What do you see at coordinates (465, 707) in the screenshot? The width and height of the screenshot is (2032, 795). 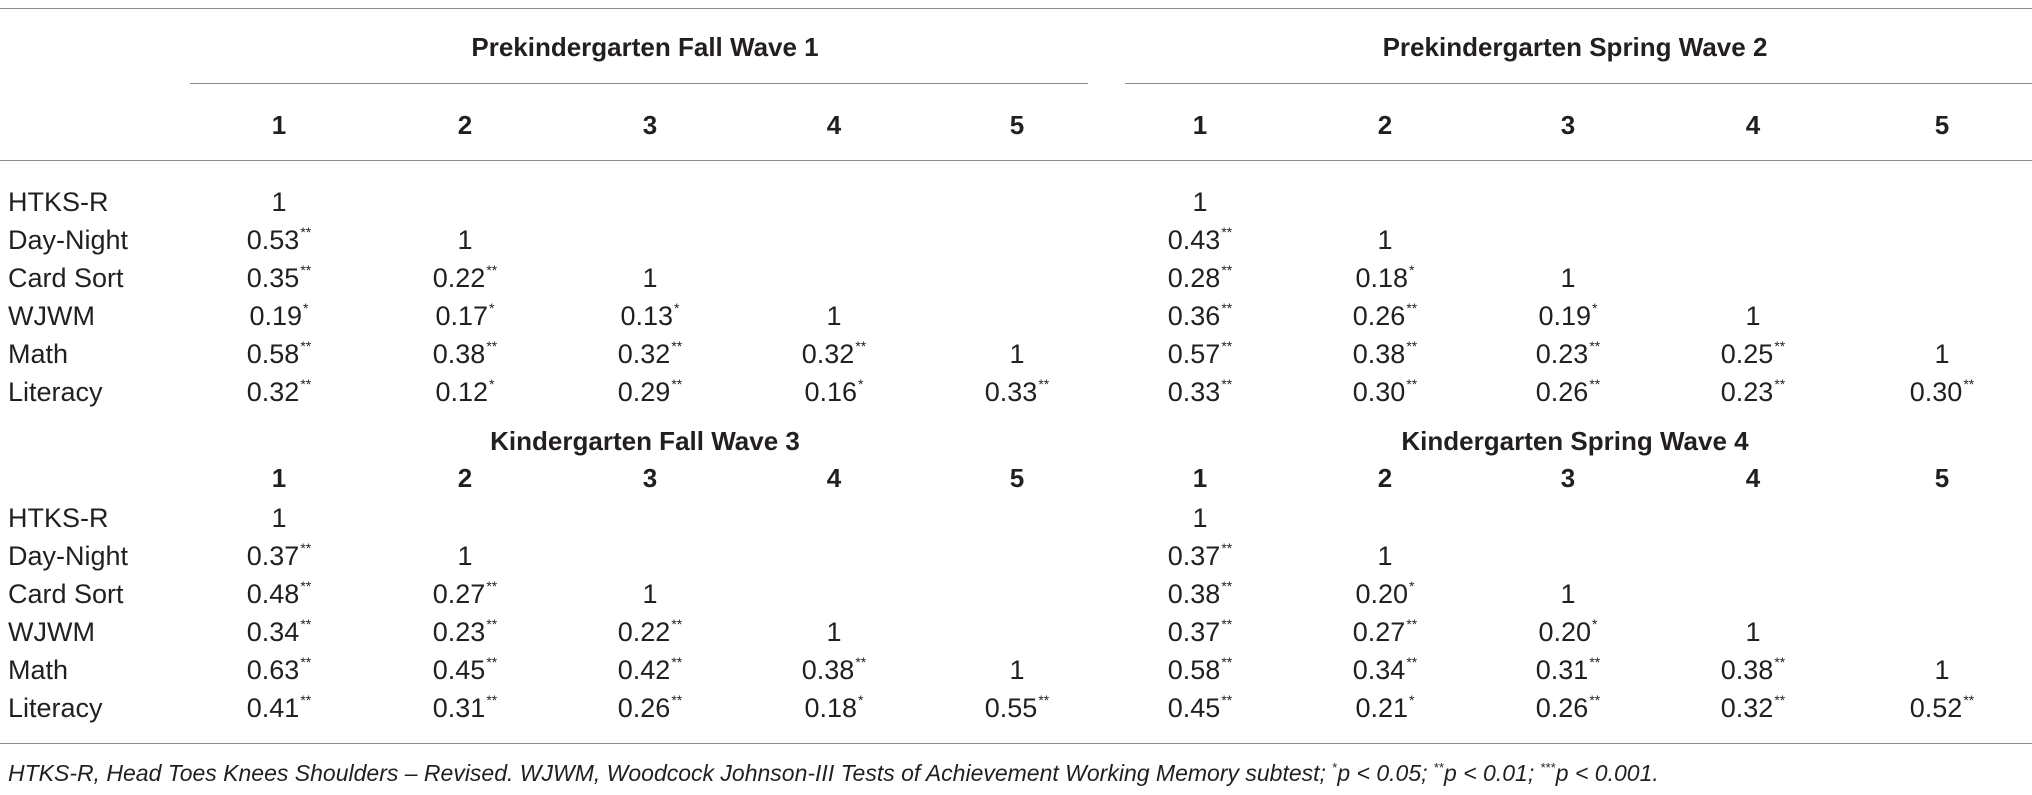 I see `correlation-cell: 0.31**` at bounding box center [465, 707].